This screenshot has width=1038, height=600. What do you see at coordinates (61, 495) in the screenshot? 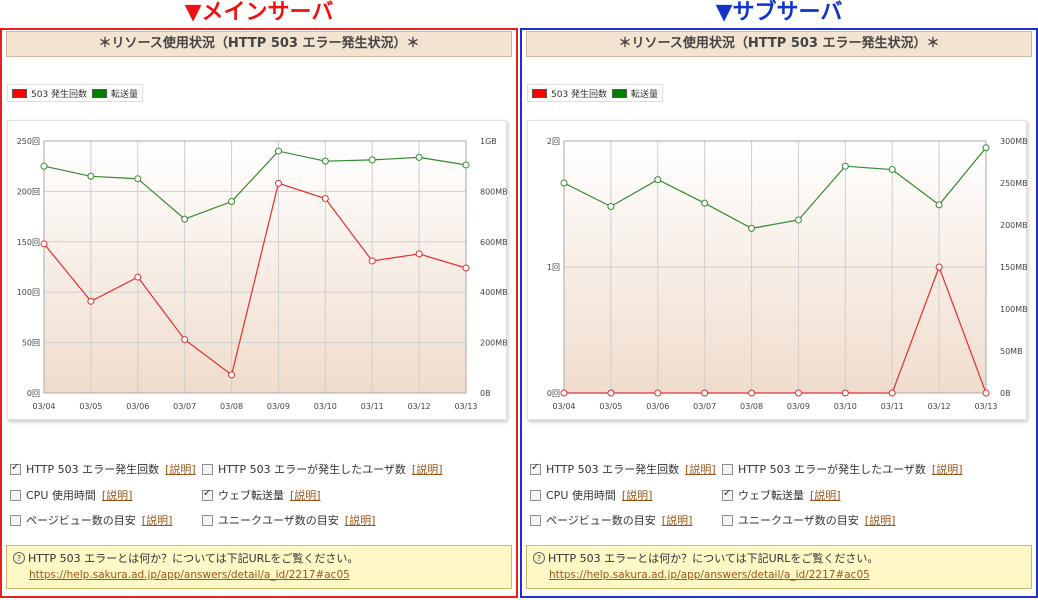
I see `option-label: CPU 使用時間` at bounding box center [61, 495].